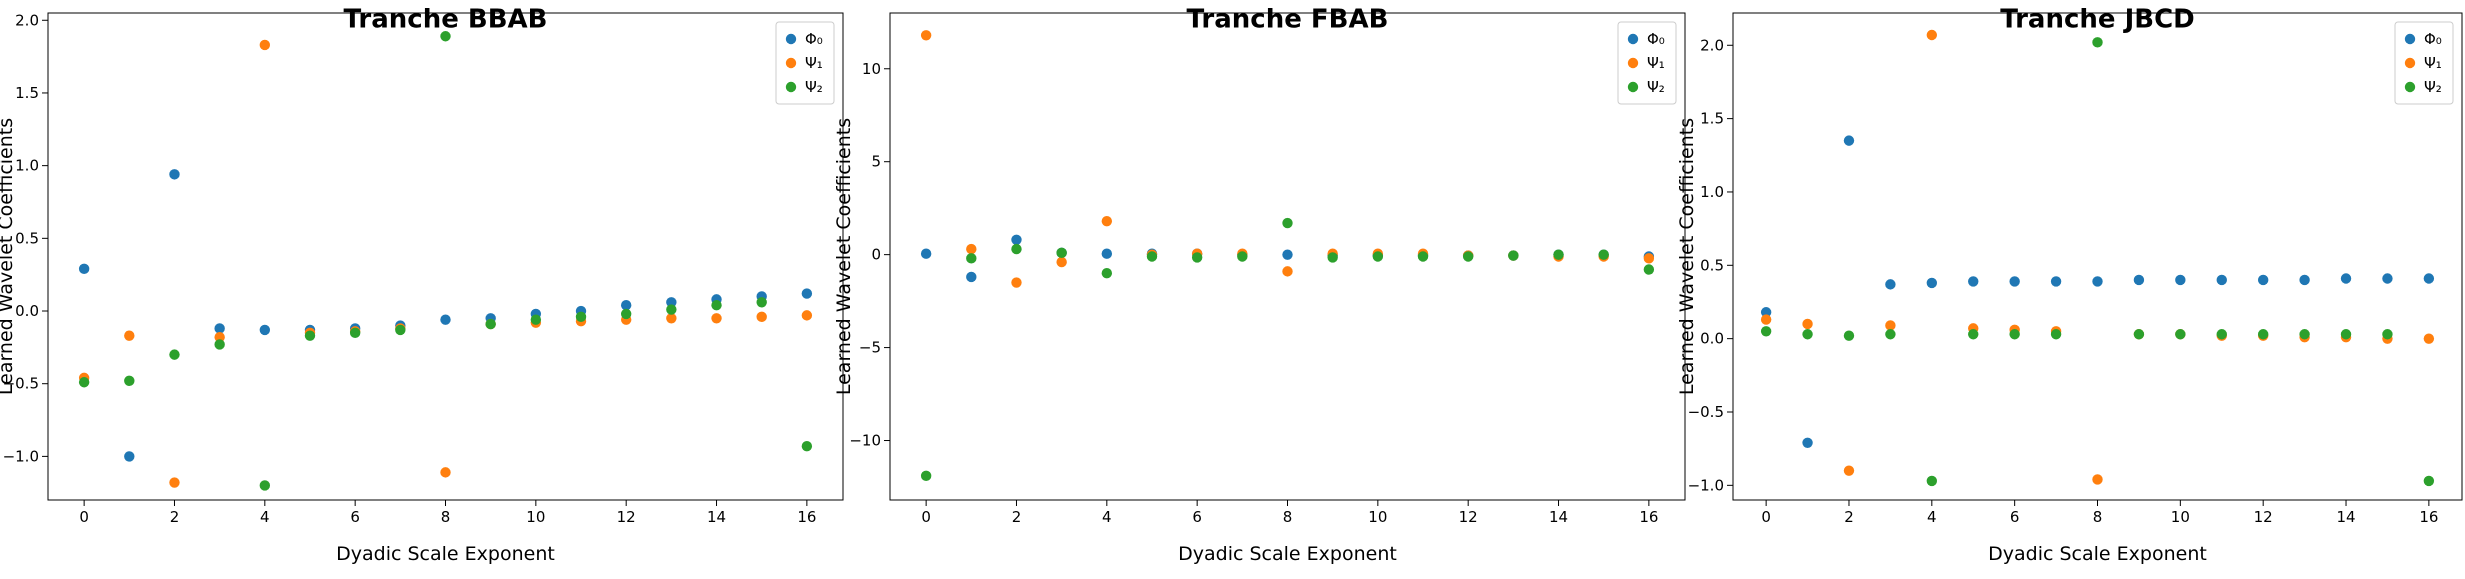 The image size is (2465, 579). What do you see at coordinates (2180, 517) in the screenshot?
I see `x-tick-label: 10` at bounding box center [2180, 517].